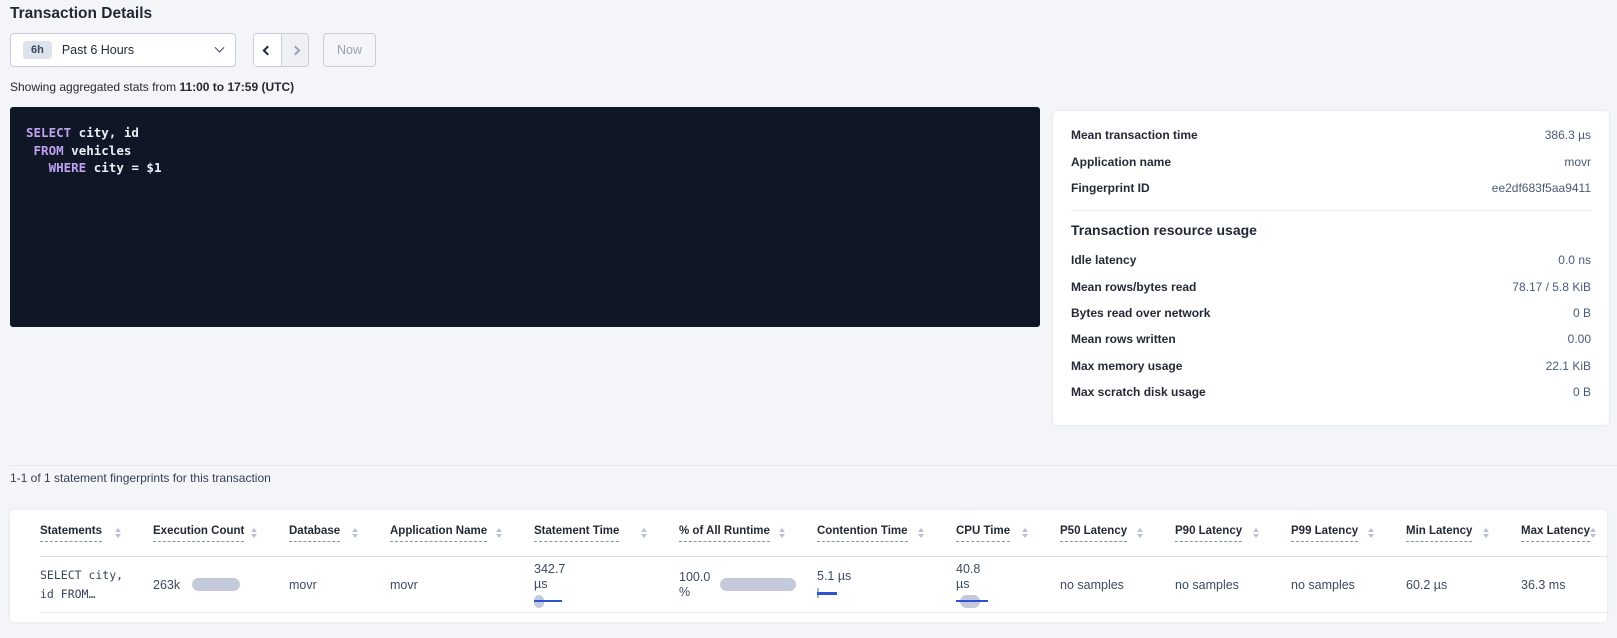 This screenshot has width=1617, height=638. Describe the element at coordinates (1092, 584) in the screenshot. I see `cell-p50-latency: no samples` at that location.